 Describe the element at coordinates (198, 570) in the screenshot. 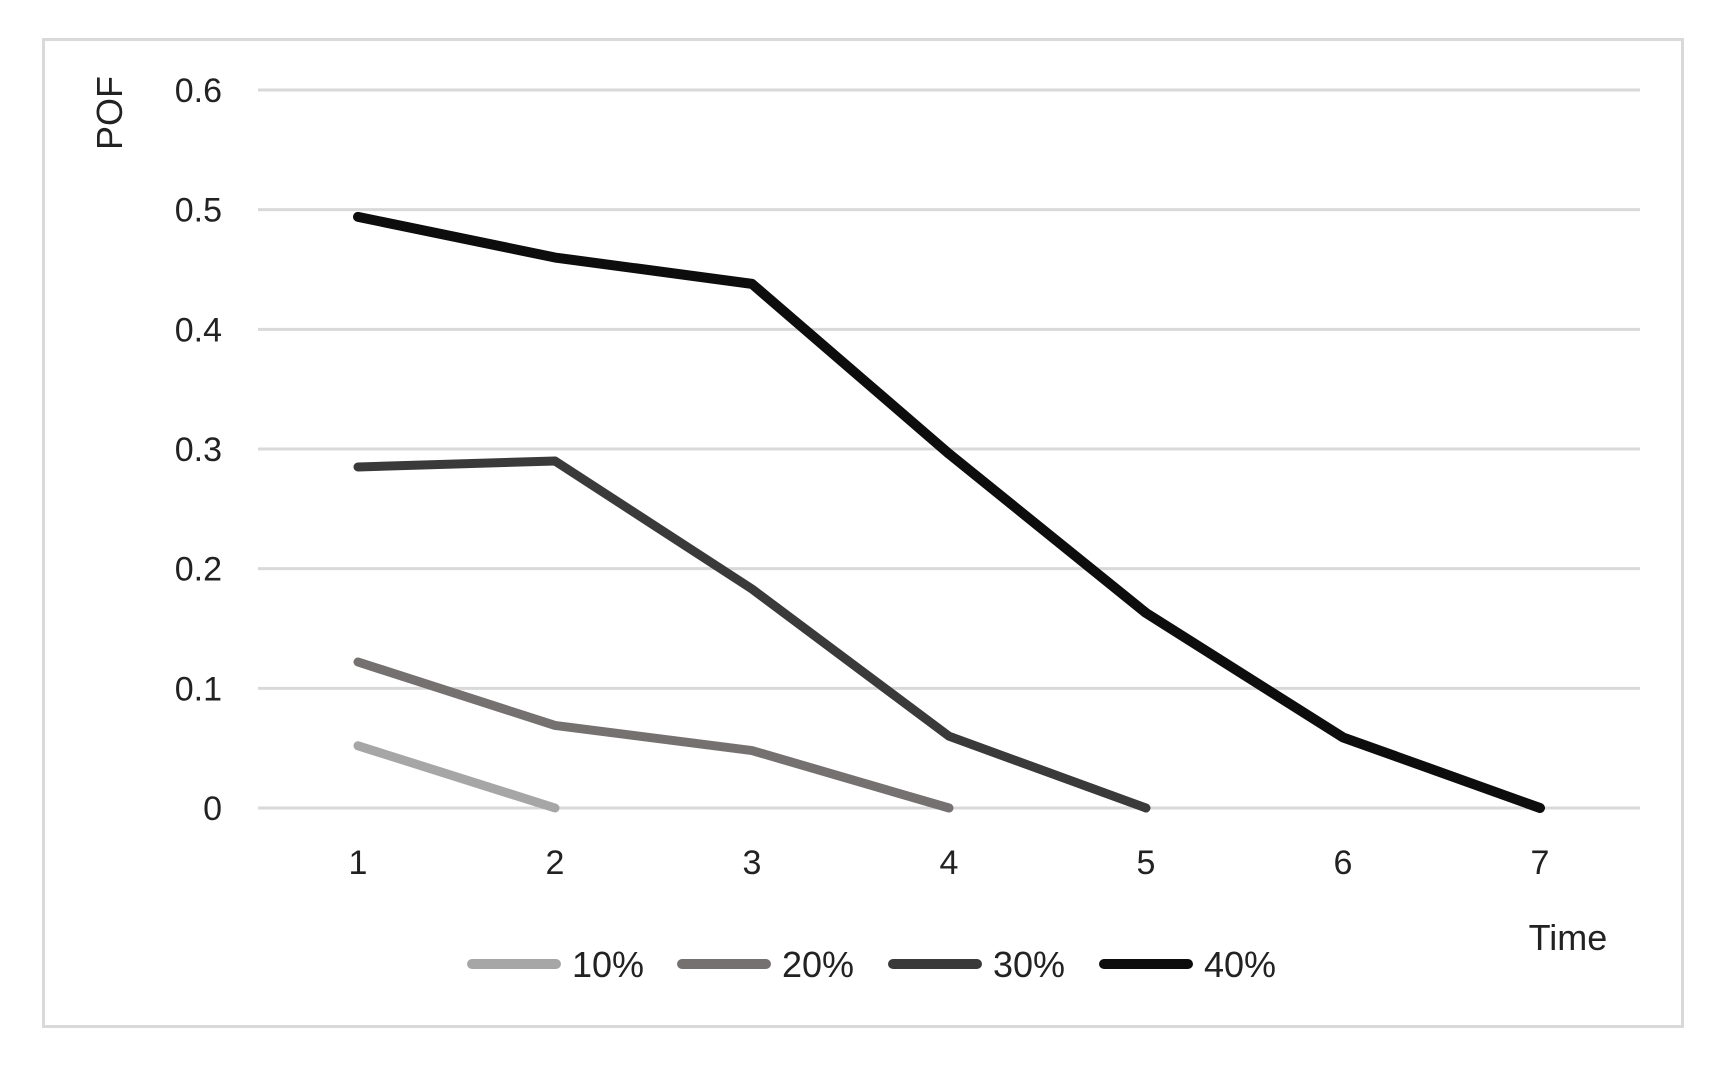

I see `y-tick-label: 0.2` at that location.